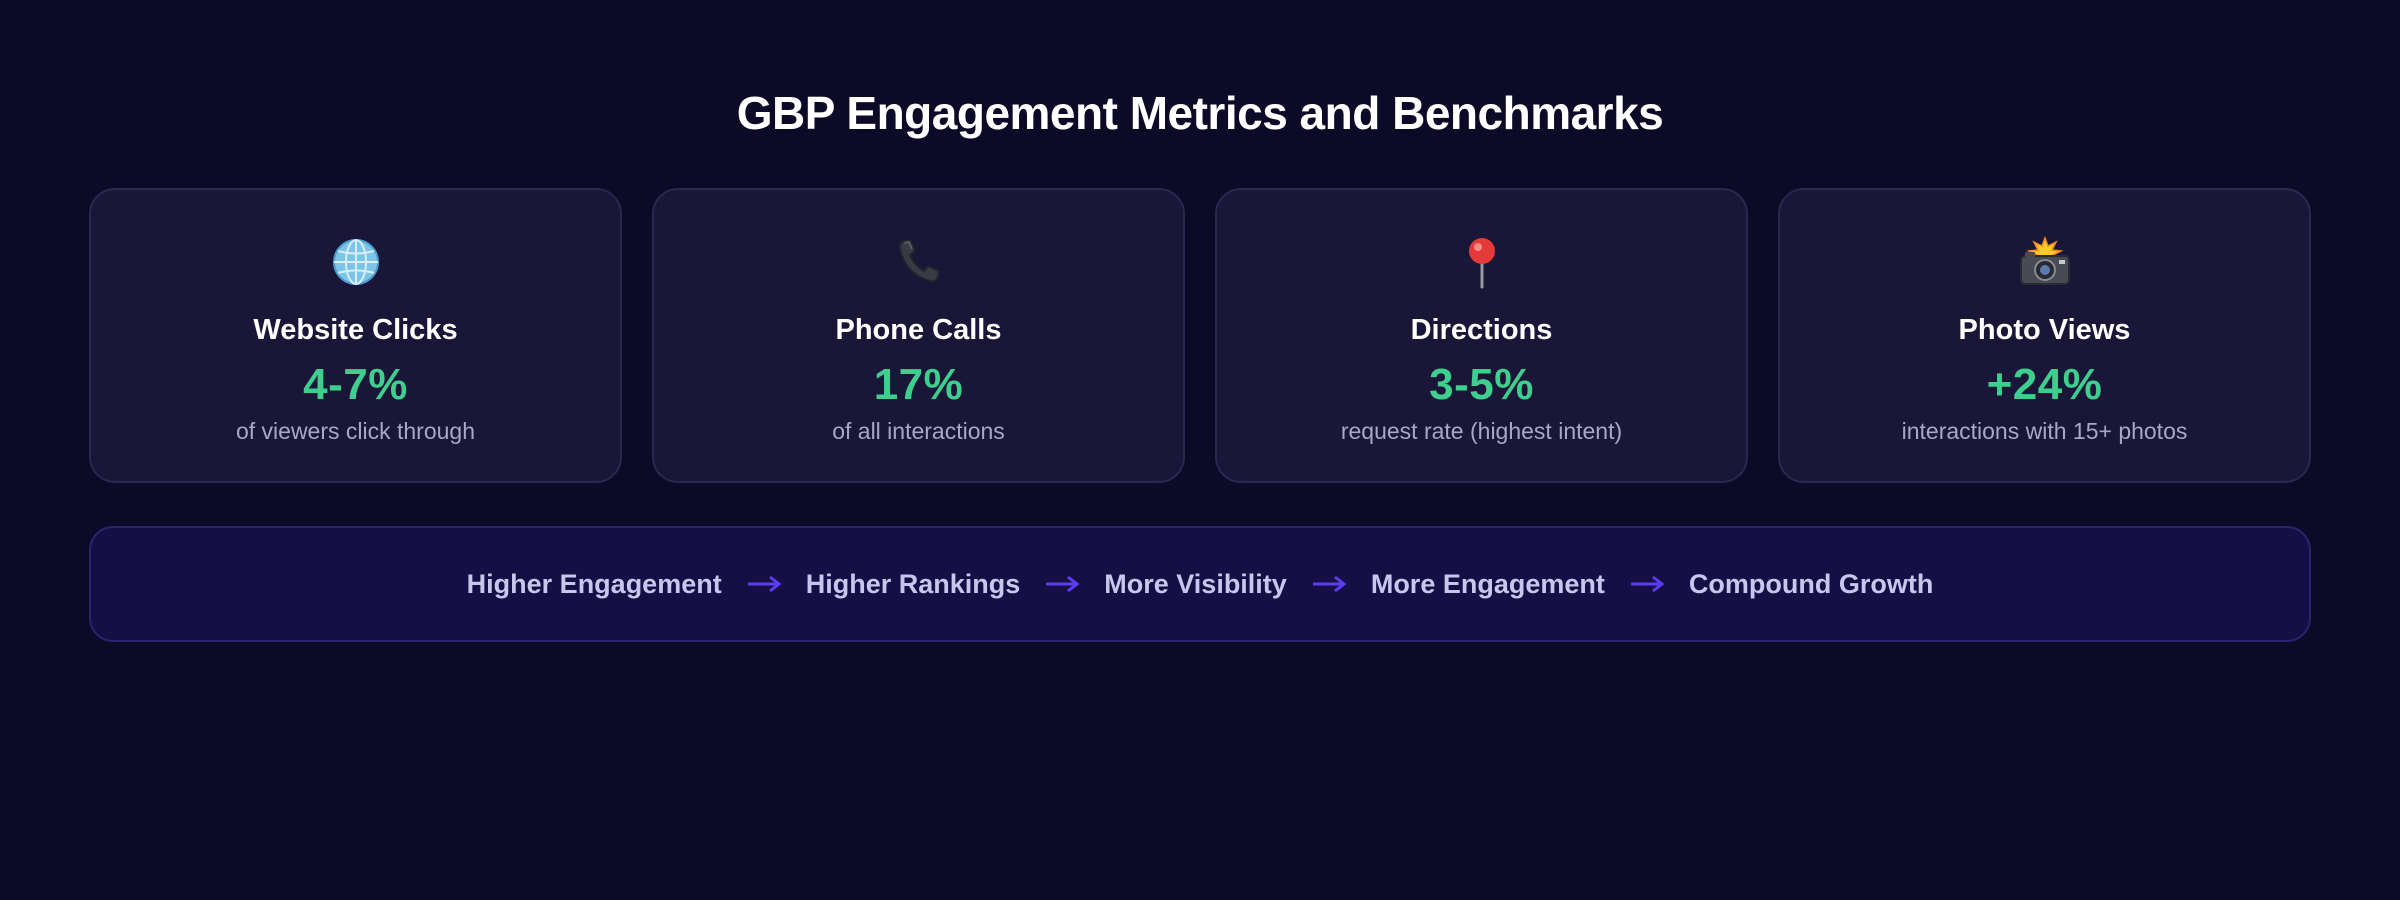 This screenshot has height=900, width=2400. I want to click on globe-icon, so click(356, 262).